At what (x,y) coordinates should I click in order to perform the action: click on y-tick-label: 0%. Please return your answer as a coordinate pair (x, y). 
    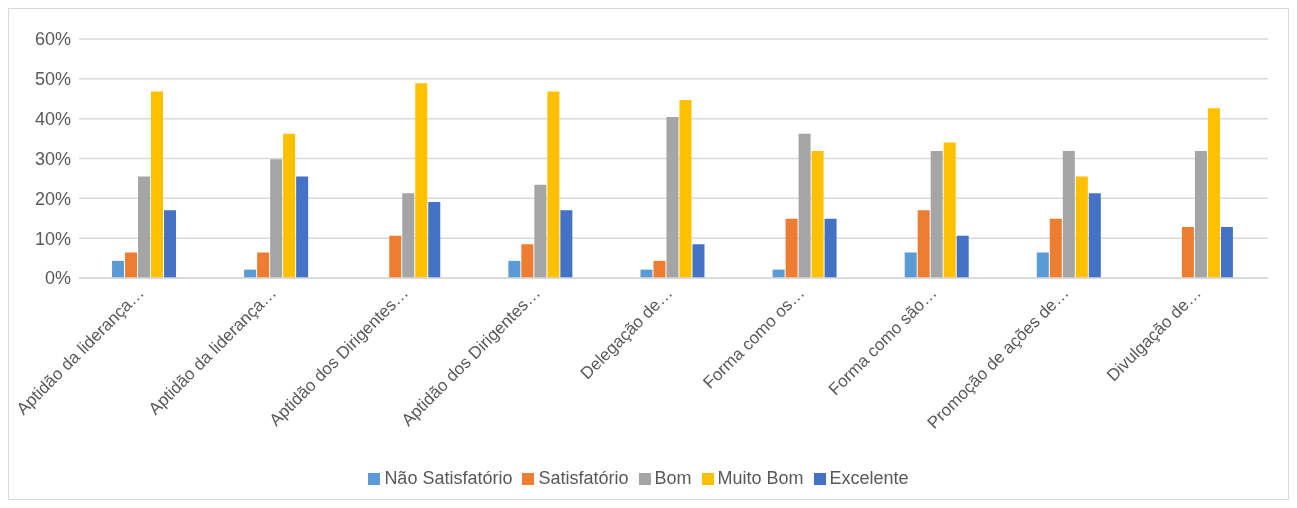
    Looking at the image, I should click on (57, 278).